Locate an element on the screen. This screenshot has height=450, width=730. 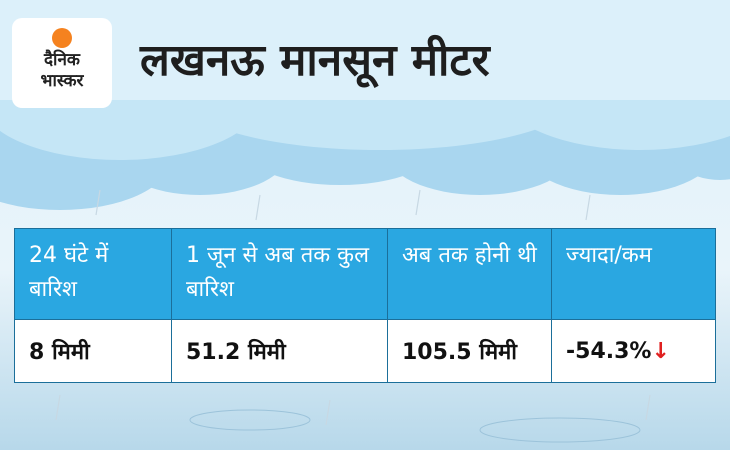
cell: 8 मिमी is located at coordinates (93, 351).